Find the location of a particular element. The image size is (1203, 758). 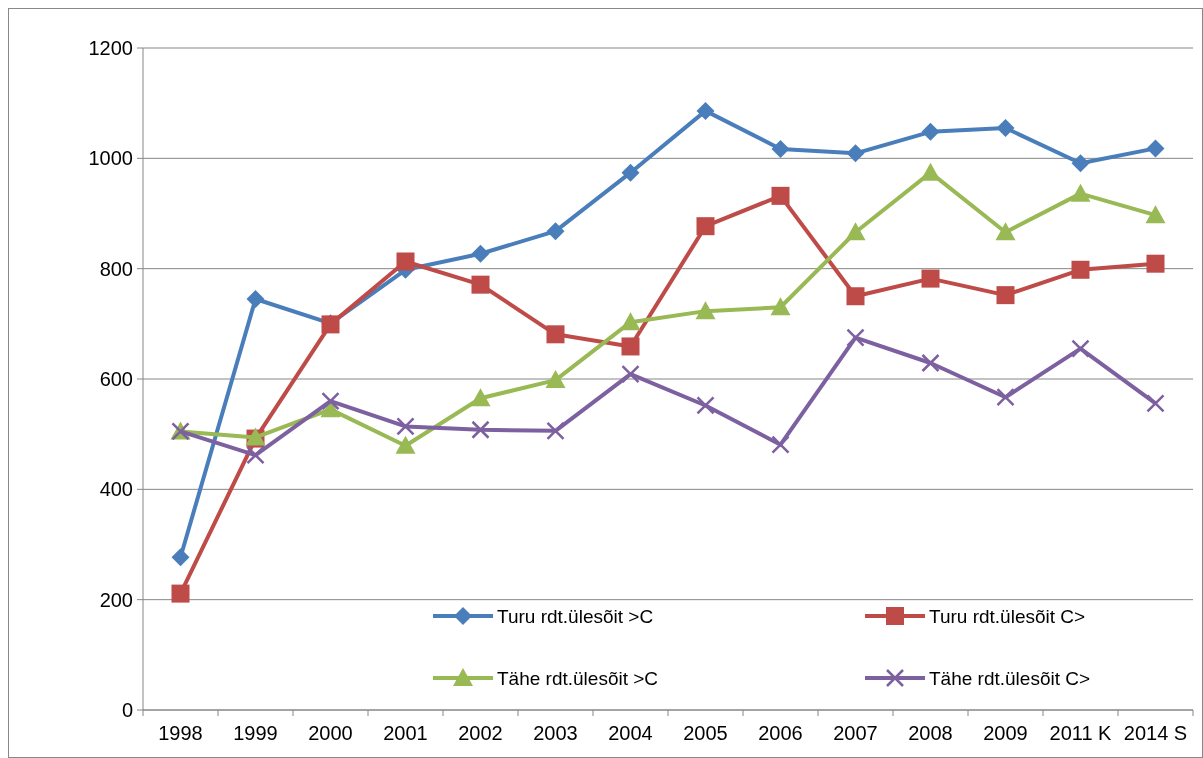

legend-label: Turu rdt.ülesõit C> is located at coordinates (1007, 616).